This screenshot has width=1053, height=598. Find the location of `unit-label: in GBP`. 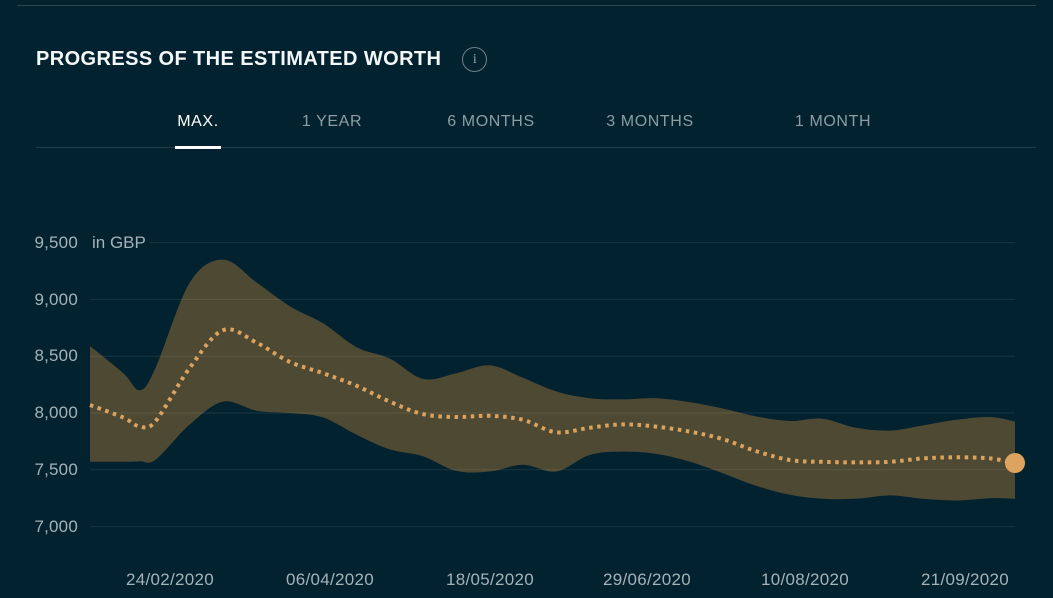

unit-label: in GBP is located at coordinates (119, 242).